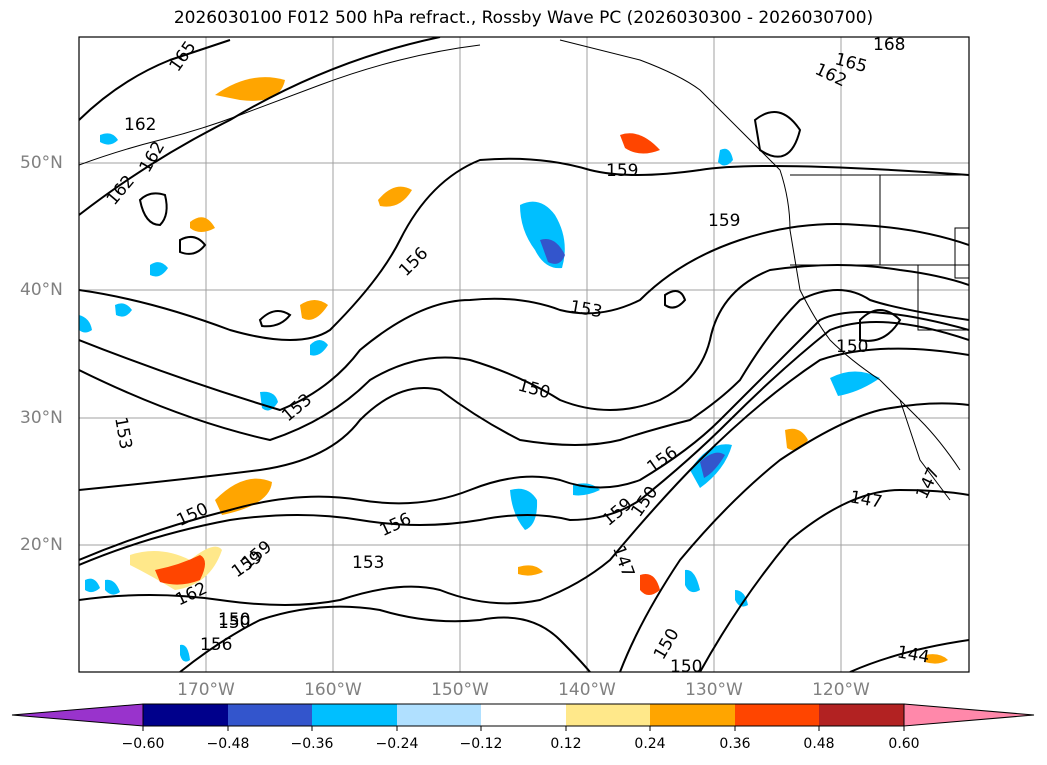  Describe the element at coordinates (228, 744) in the screenshot. I see `colorbar-tick-label: −0.48` at that location.